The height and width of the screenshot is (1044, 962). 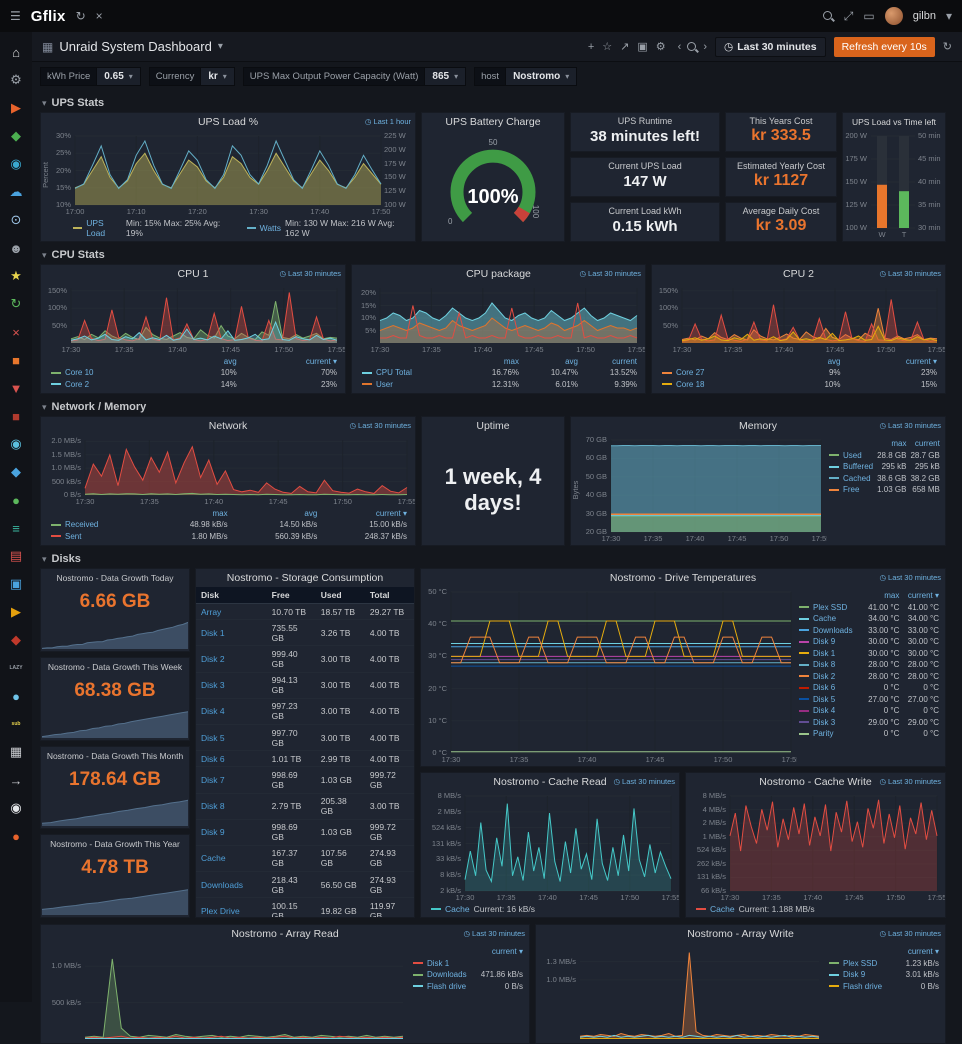 I want to click on panel-title: UPS Load vs Time left, so click(x=894, y=122).